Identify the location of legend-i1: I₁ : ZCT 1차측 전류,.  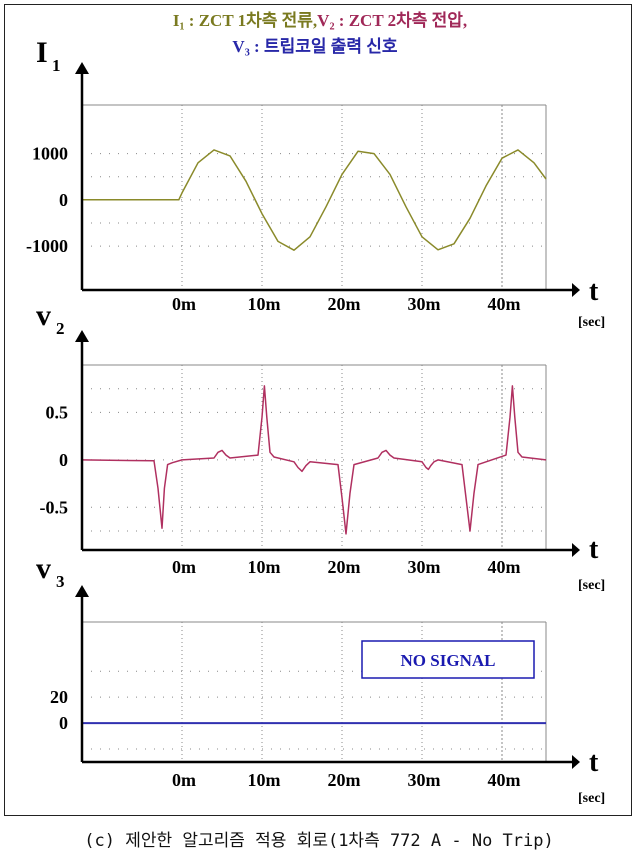
(245, 20).